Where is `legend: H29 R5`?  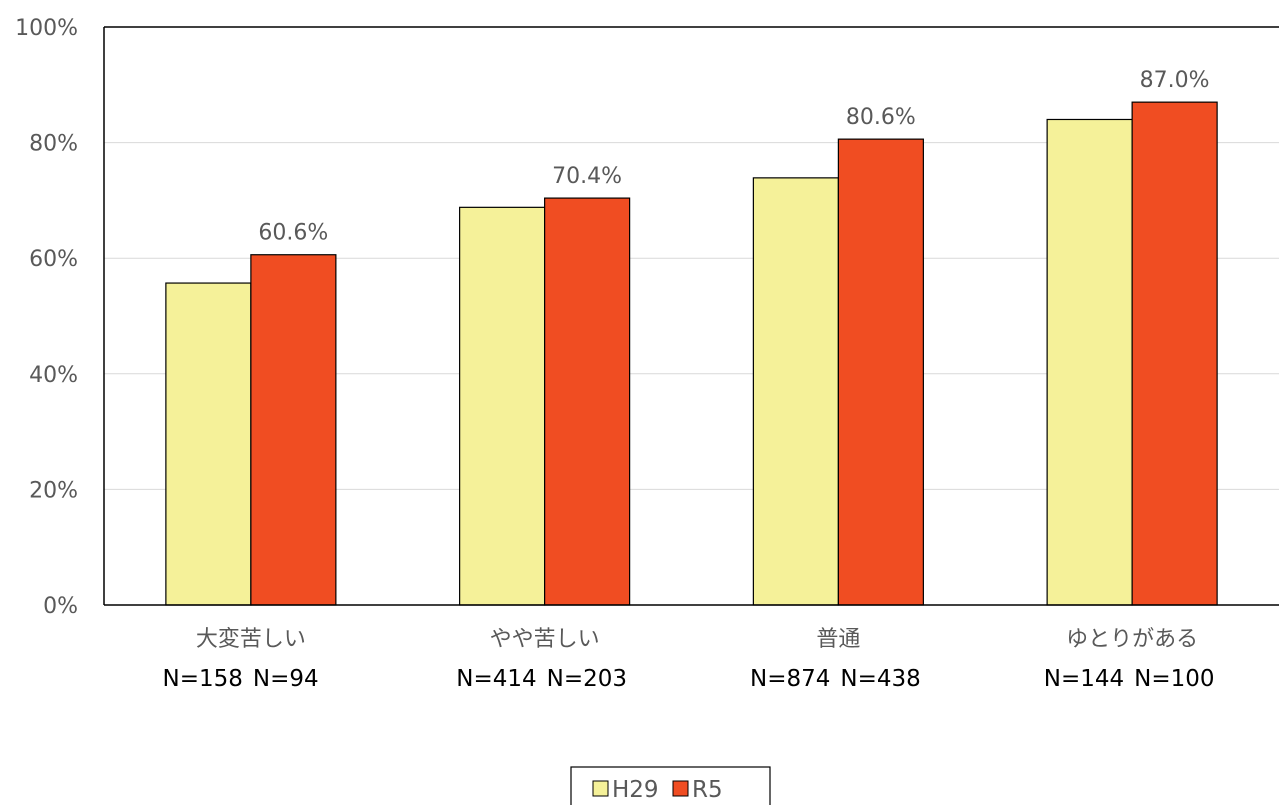 legend: H29 R5 is located at coordinates (670, 785).